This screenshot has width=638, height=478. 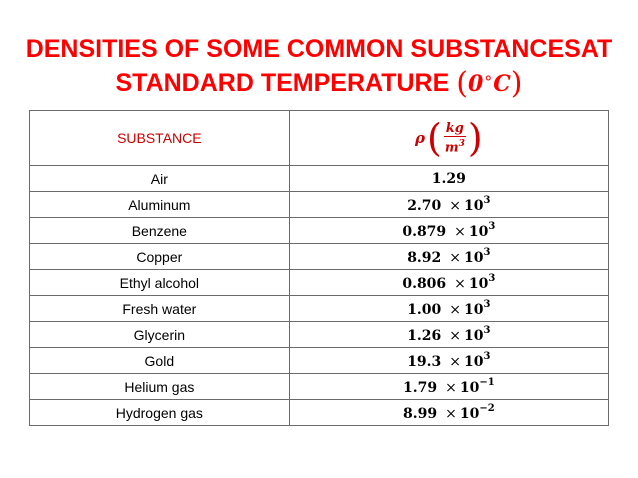 What do you see at coordinates (475, 84) in the screenshot?
I see `title-temperature-value: 0` at bounding box center [475, 84].